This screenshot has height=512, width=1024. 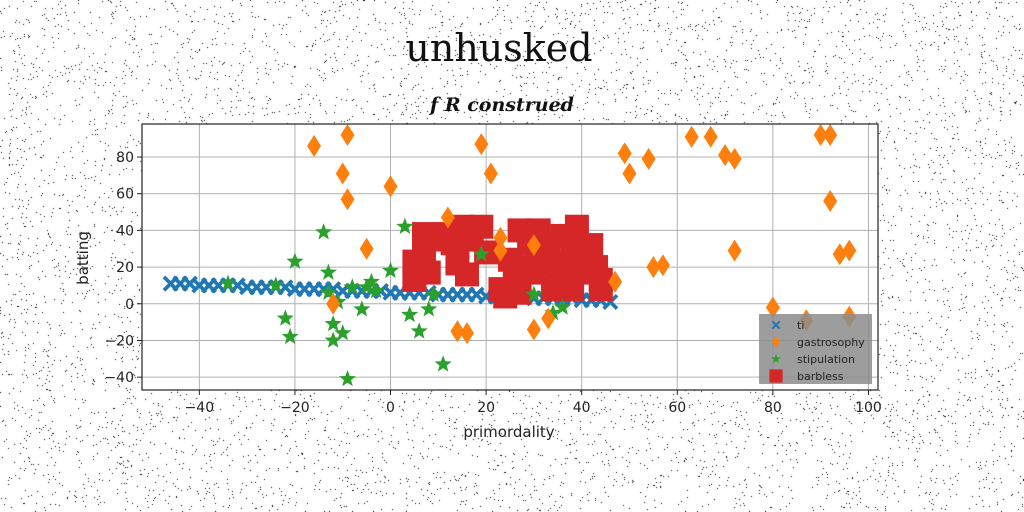 What do you see at coordinates (776, 325) in the screenshot?
I see `legend-marker-ti` at bounding box center [776, 325].